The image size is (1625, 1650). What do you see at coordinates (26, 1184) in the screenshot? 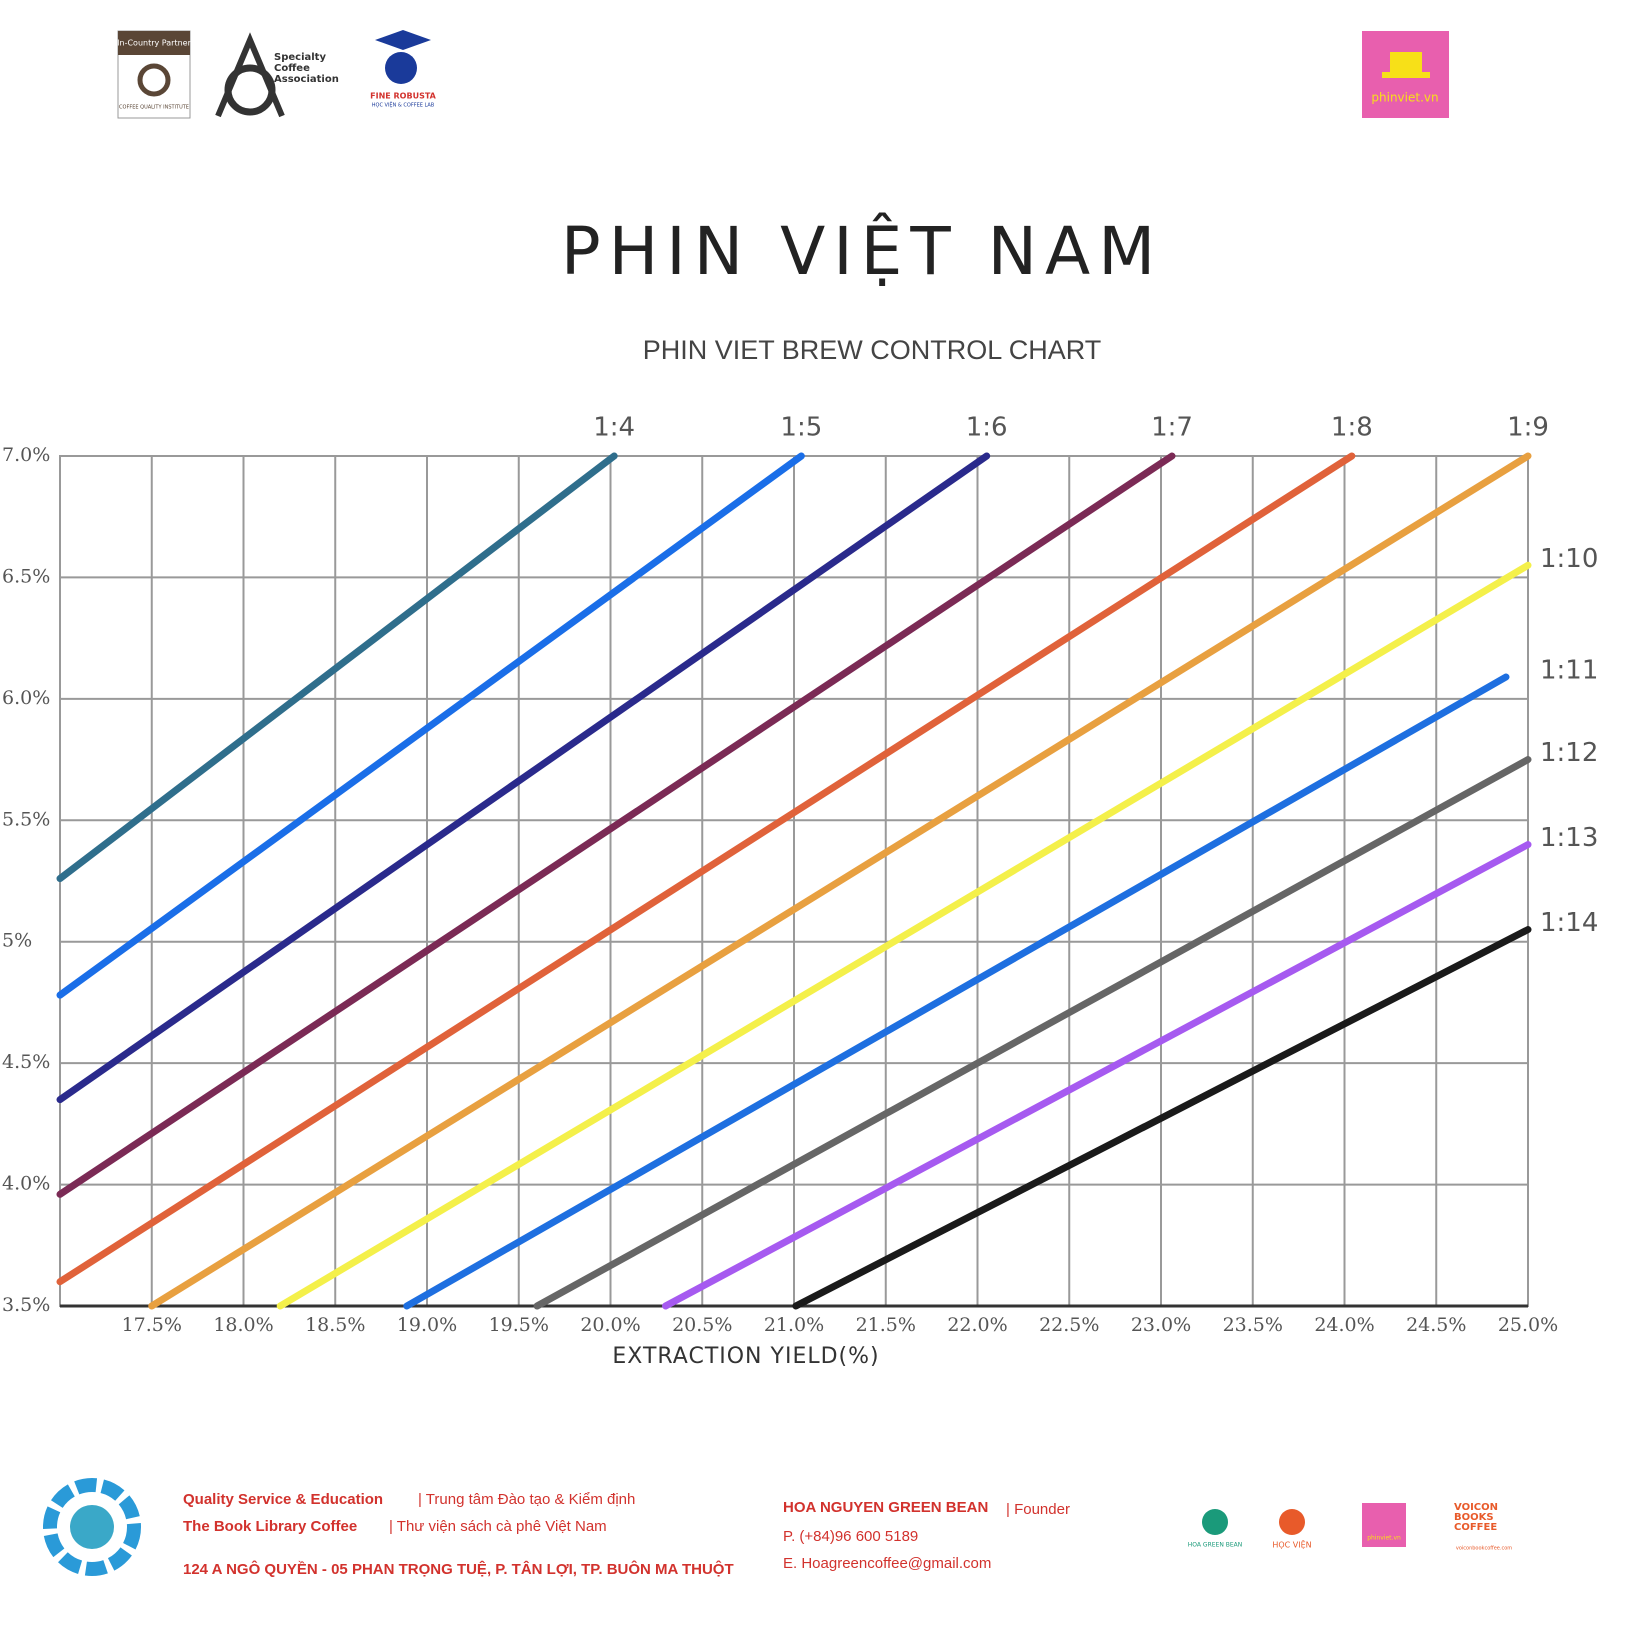
I see `y-tick-label: 4.0%` at bounding box center [26, 1184].